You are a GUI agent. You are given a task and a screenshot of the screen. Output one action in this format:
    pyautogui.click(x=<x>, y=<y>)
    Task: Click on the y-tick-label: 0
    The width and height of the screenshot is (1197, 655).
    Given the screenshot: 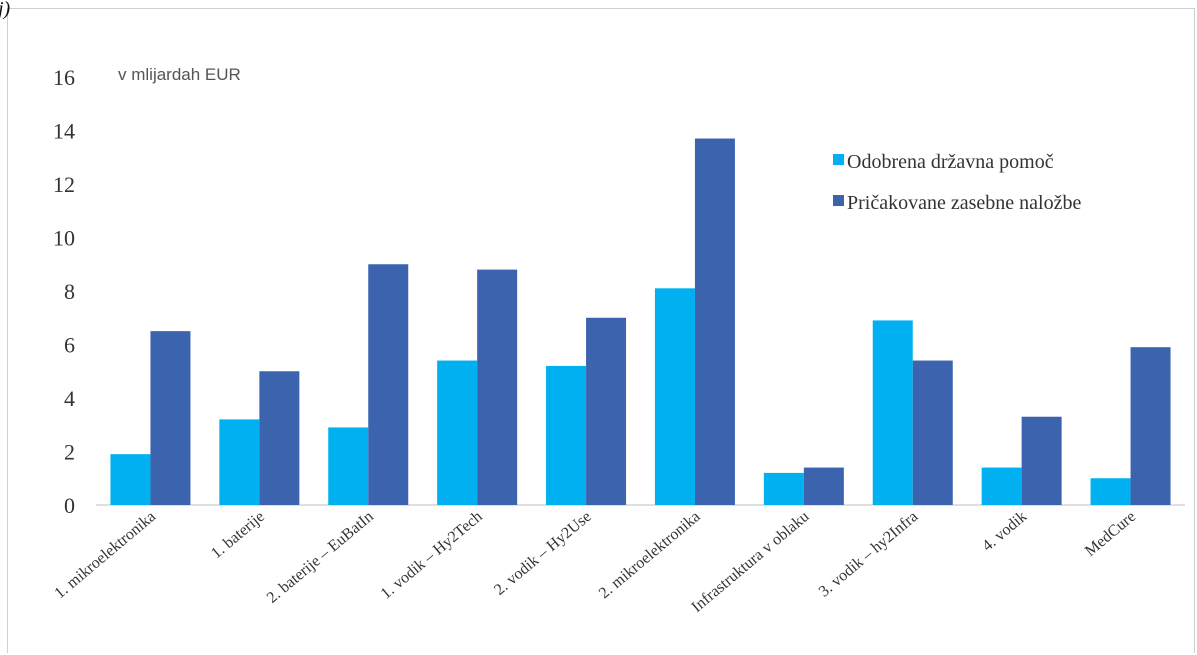 What is the action you would take?
    pyautogui.click(x=69, y=505)
    